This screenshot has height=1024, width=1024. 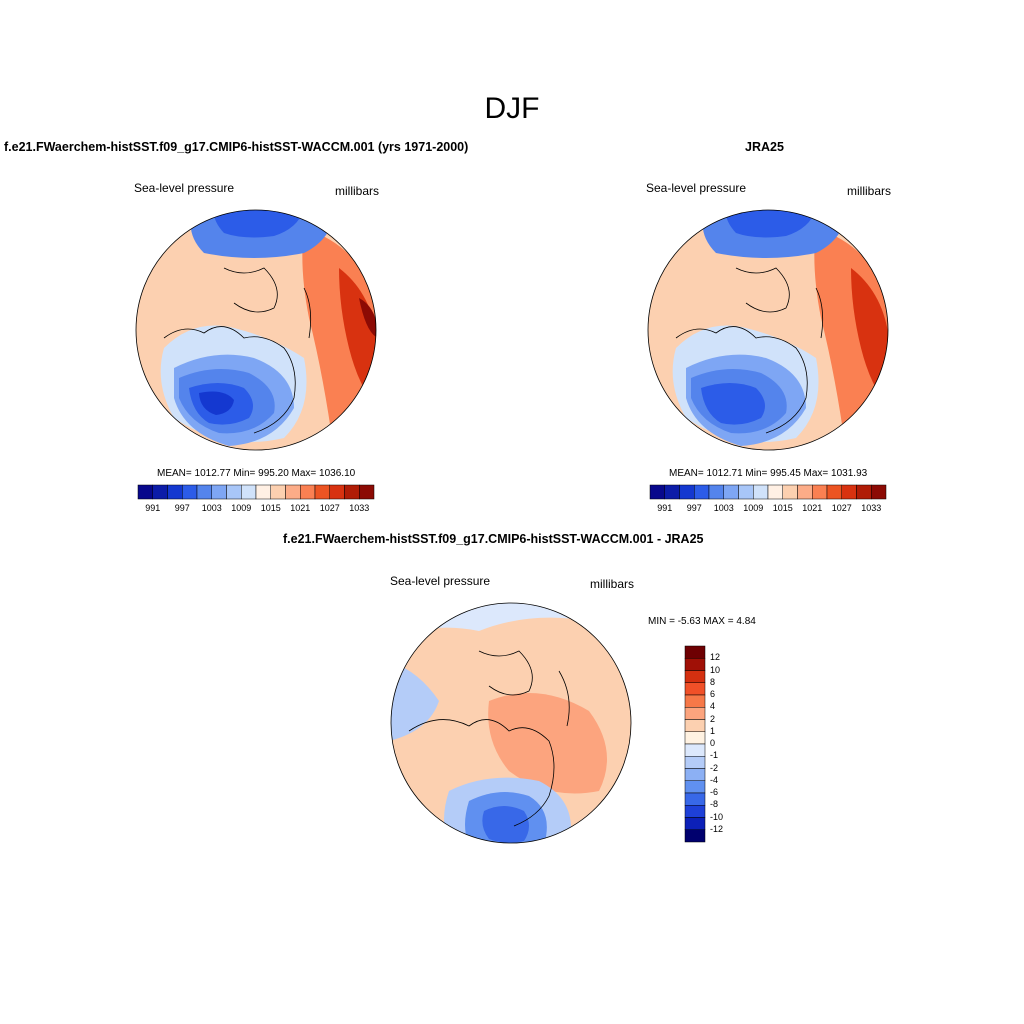 What do you see at coordinates (357, 191) in the screenshot?
I see `units-label-model: millibars` at bounding box center [357, 191].